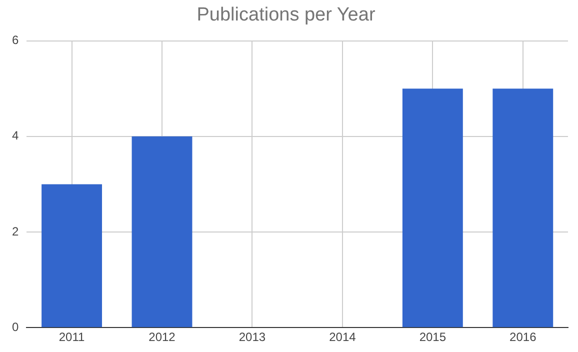  Describe the element at coordinates (15, 327) in the screenshot. I see `y-tick-label: 0` at that location.